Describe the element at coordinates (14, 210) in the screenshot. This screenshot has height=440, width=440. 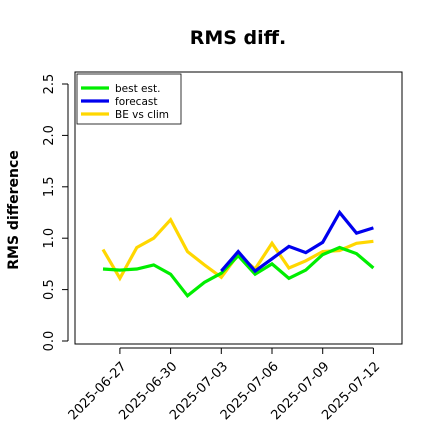
I see `y-axis-label: RMS difference` at that location.